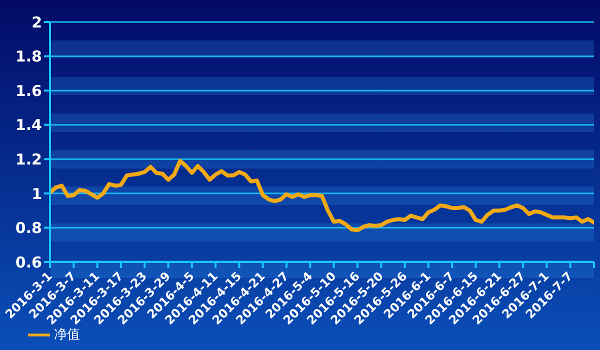 Image resolution: width=600 pixels, height=350 pixels. Describe the element at coordinates (28, 159) in the screenshot. I see `y-tick-label: 1.2` at that location.